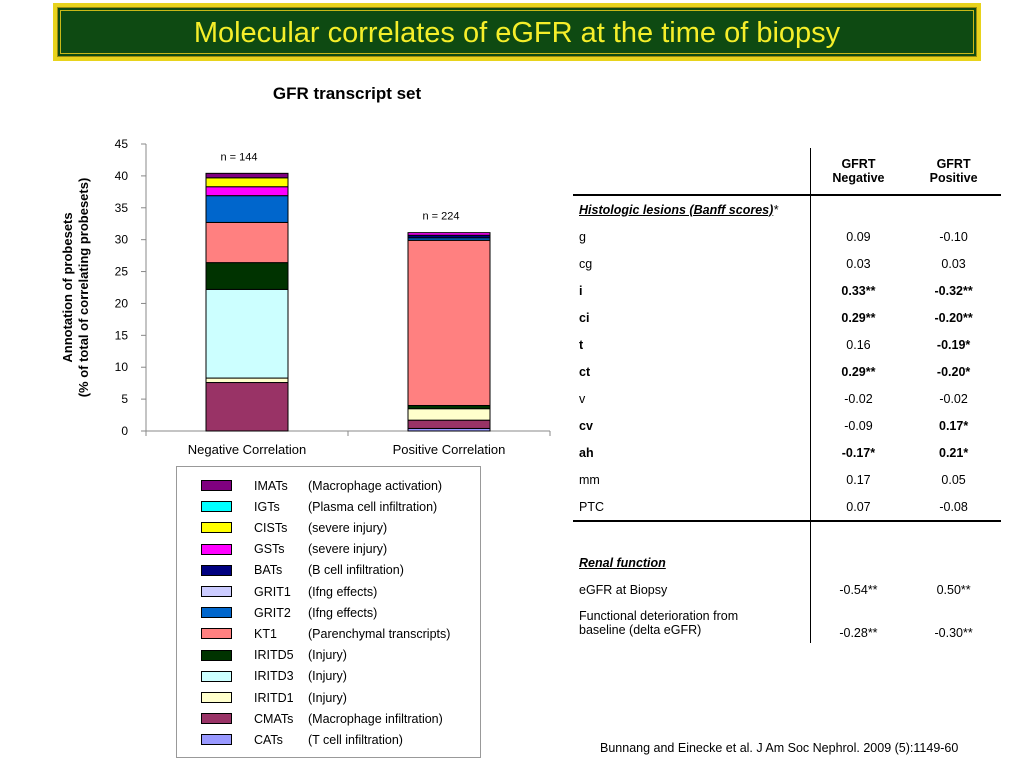  I want to click on row-label: mm, so click(589, 479).